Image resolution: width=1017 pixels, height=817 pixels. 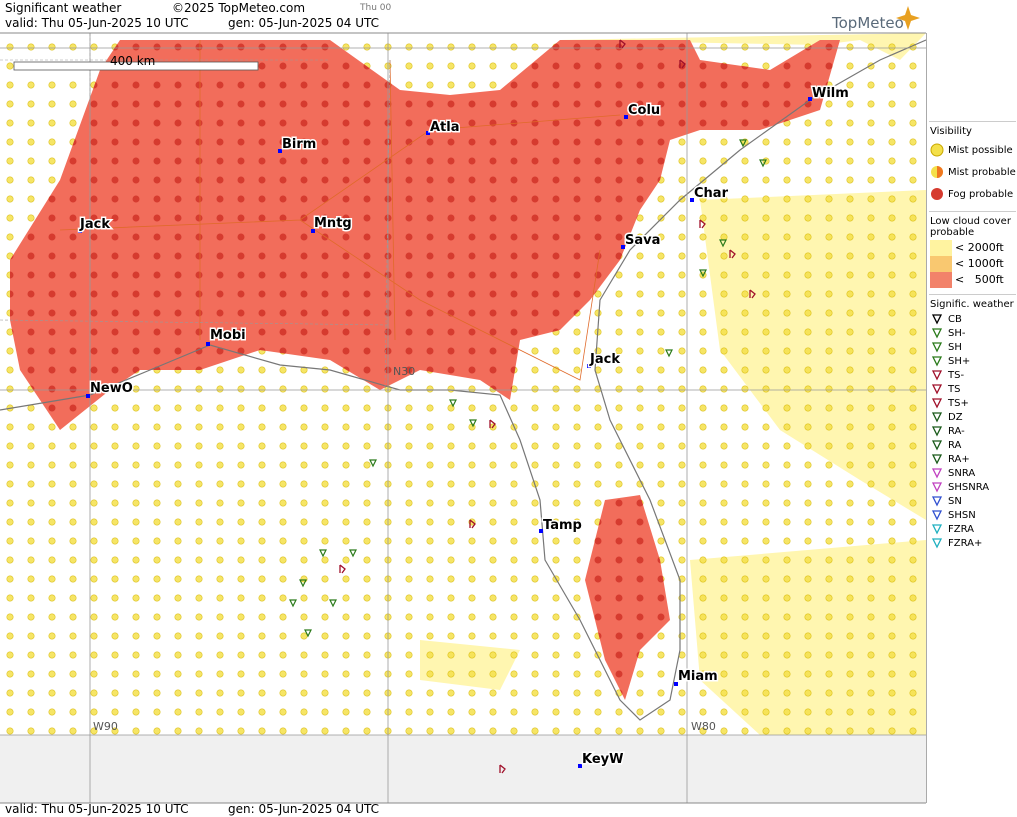 I want to click on legend-item: Mist probable, so click(x=982, y=172).